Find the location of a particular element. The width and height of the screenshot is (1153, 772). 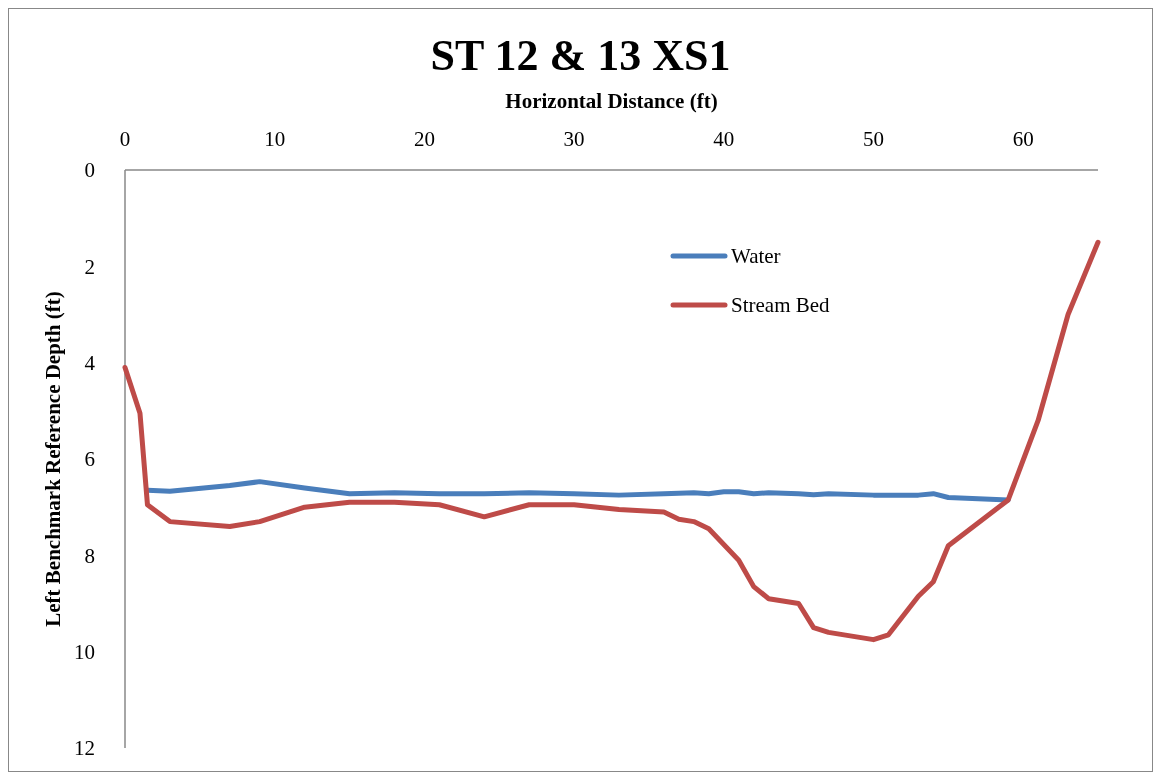

x-tick-label: 10 is located at coordinates (275, 139).